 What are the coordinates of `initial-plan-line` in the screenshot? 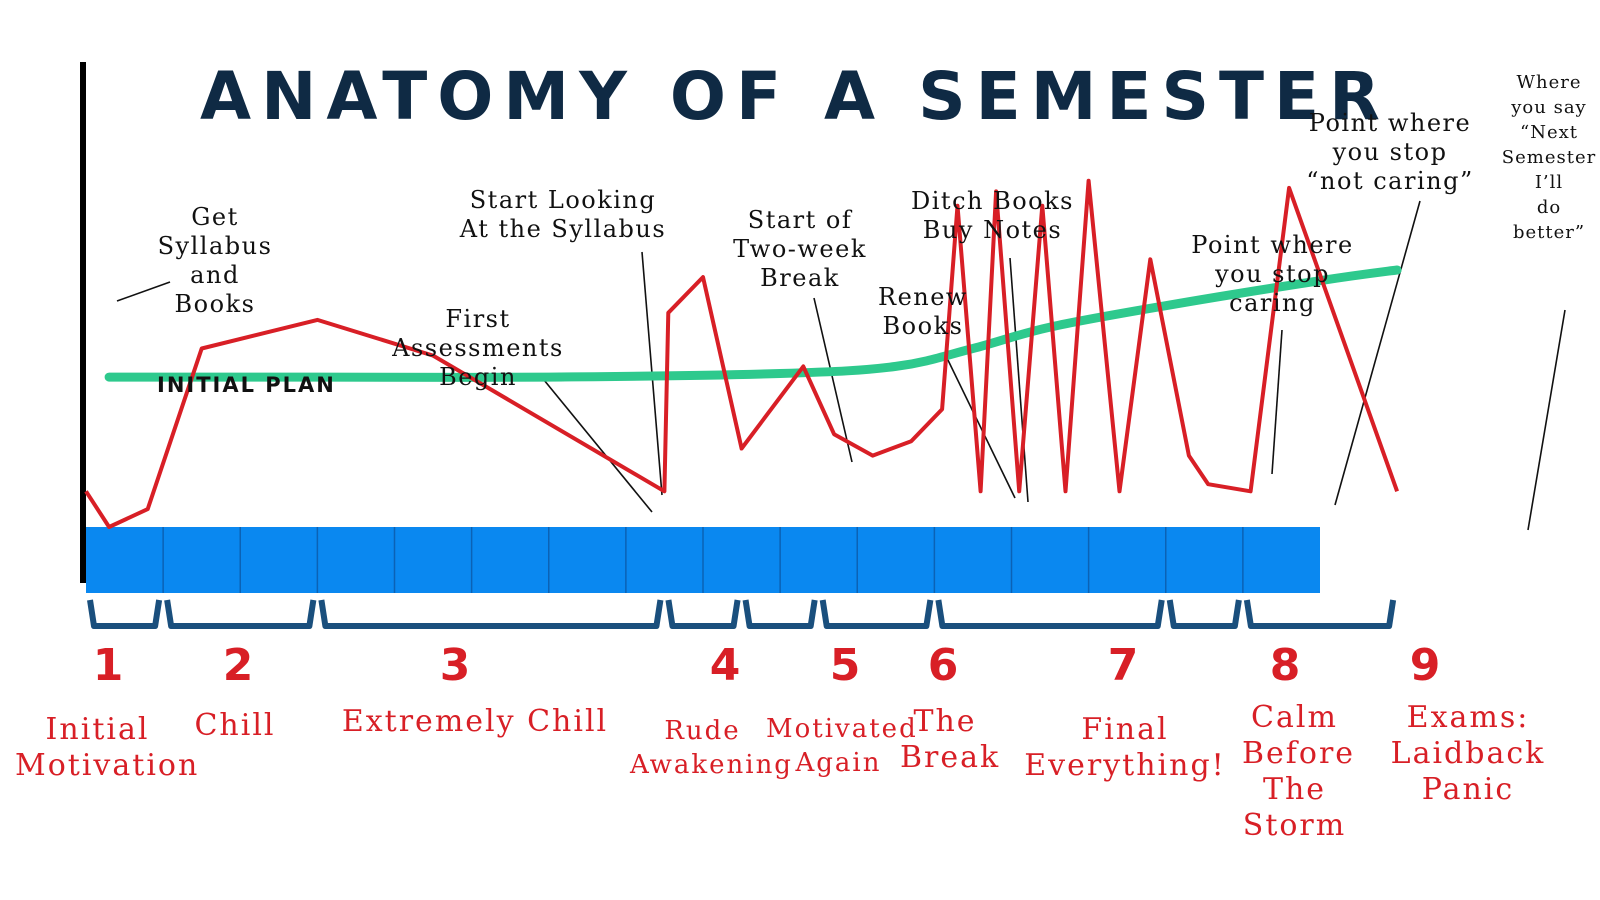 It's located at (753, 323).